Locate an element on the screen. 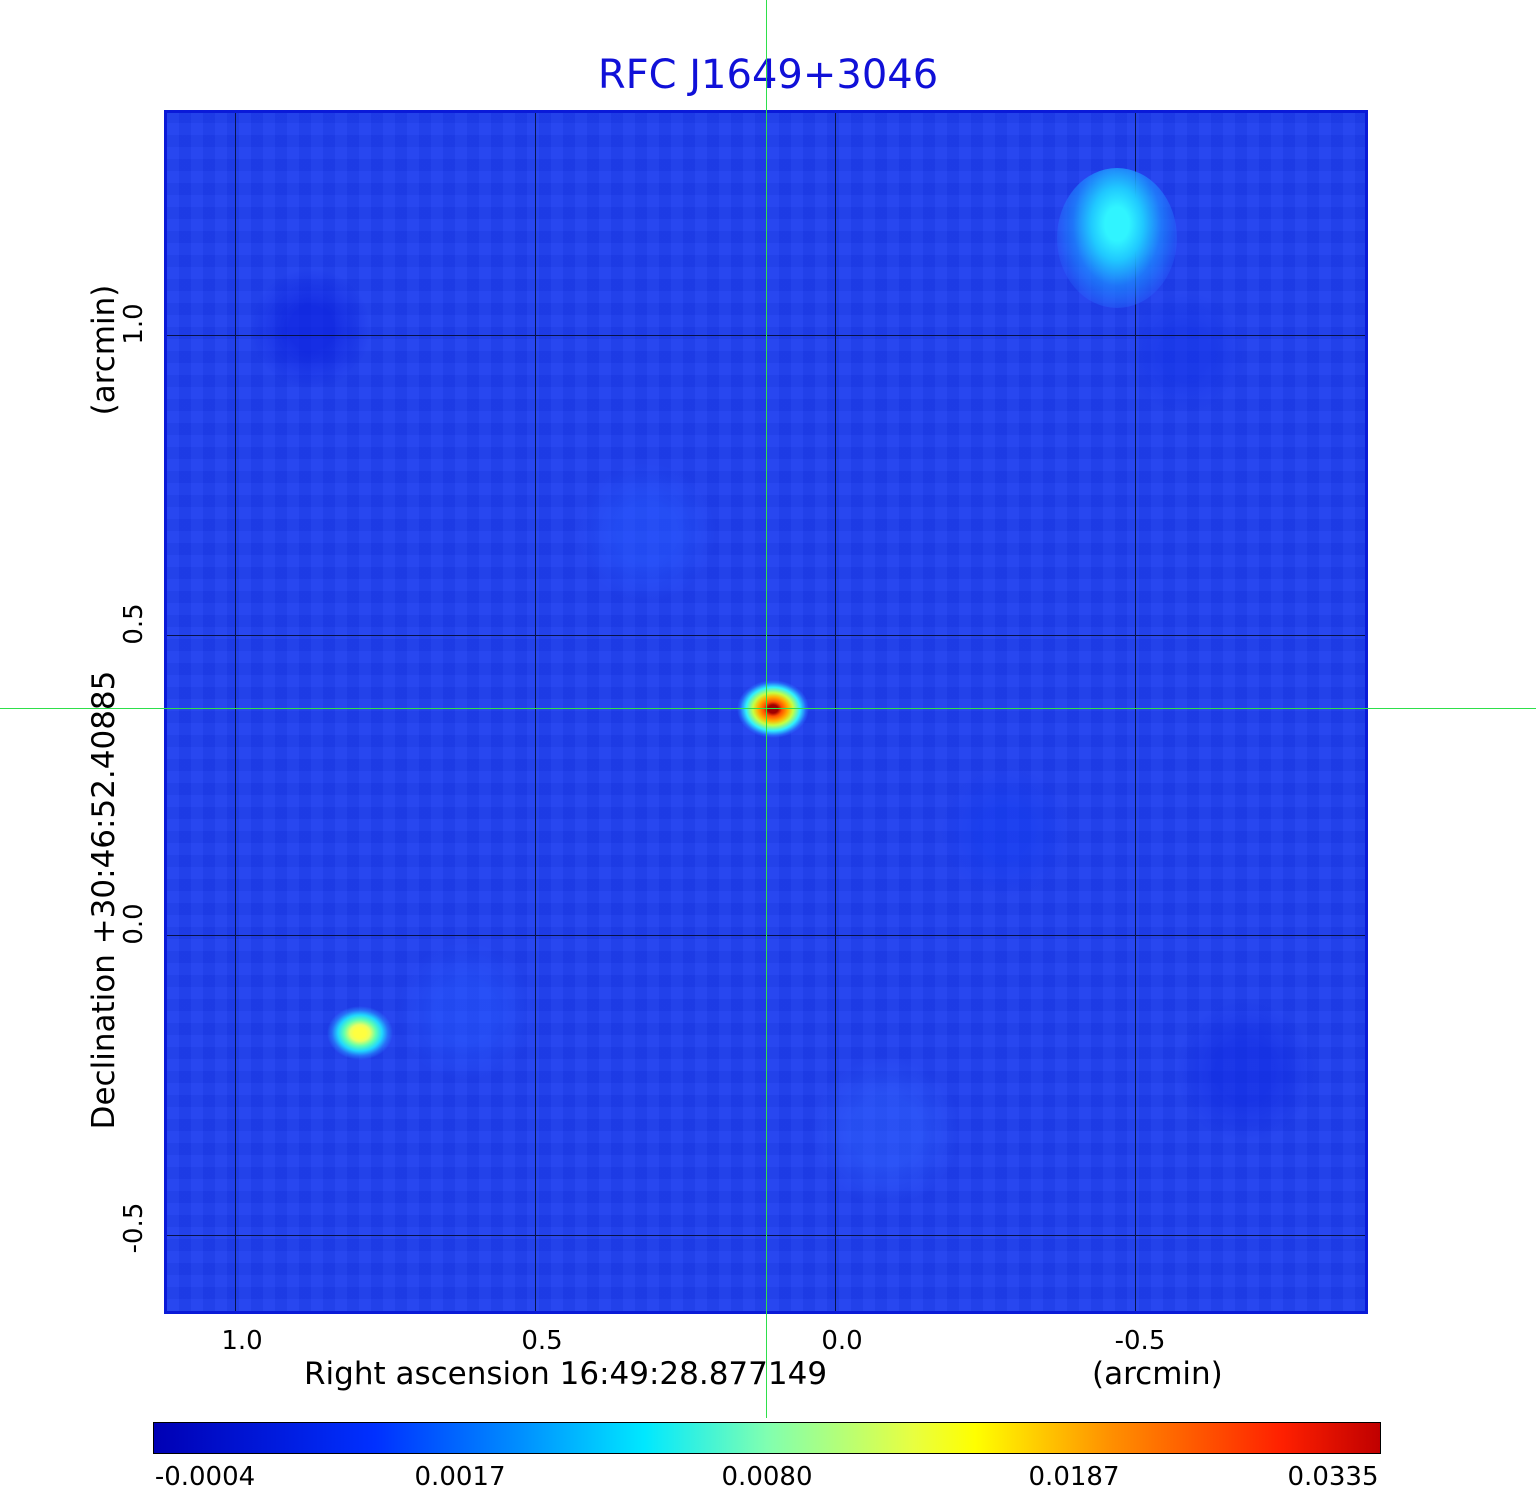 The width and height of the screenshot is (1536, 1511). y-tick-label: 1.0 is located at coordinates (134, 324).